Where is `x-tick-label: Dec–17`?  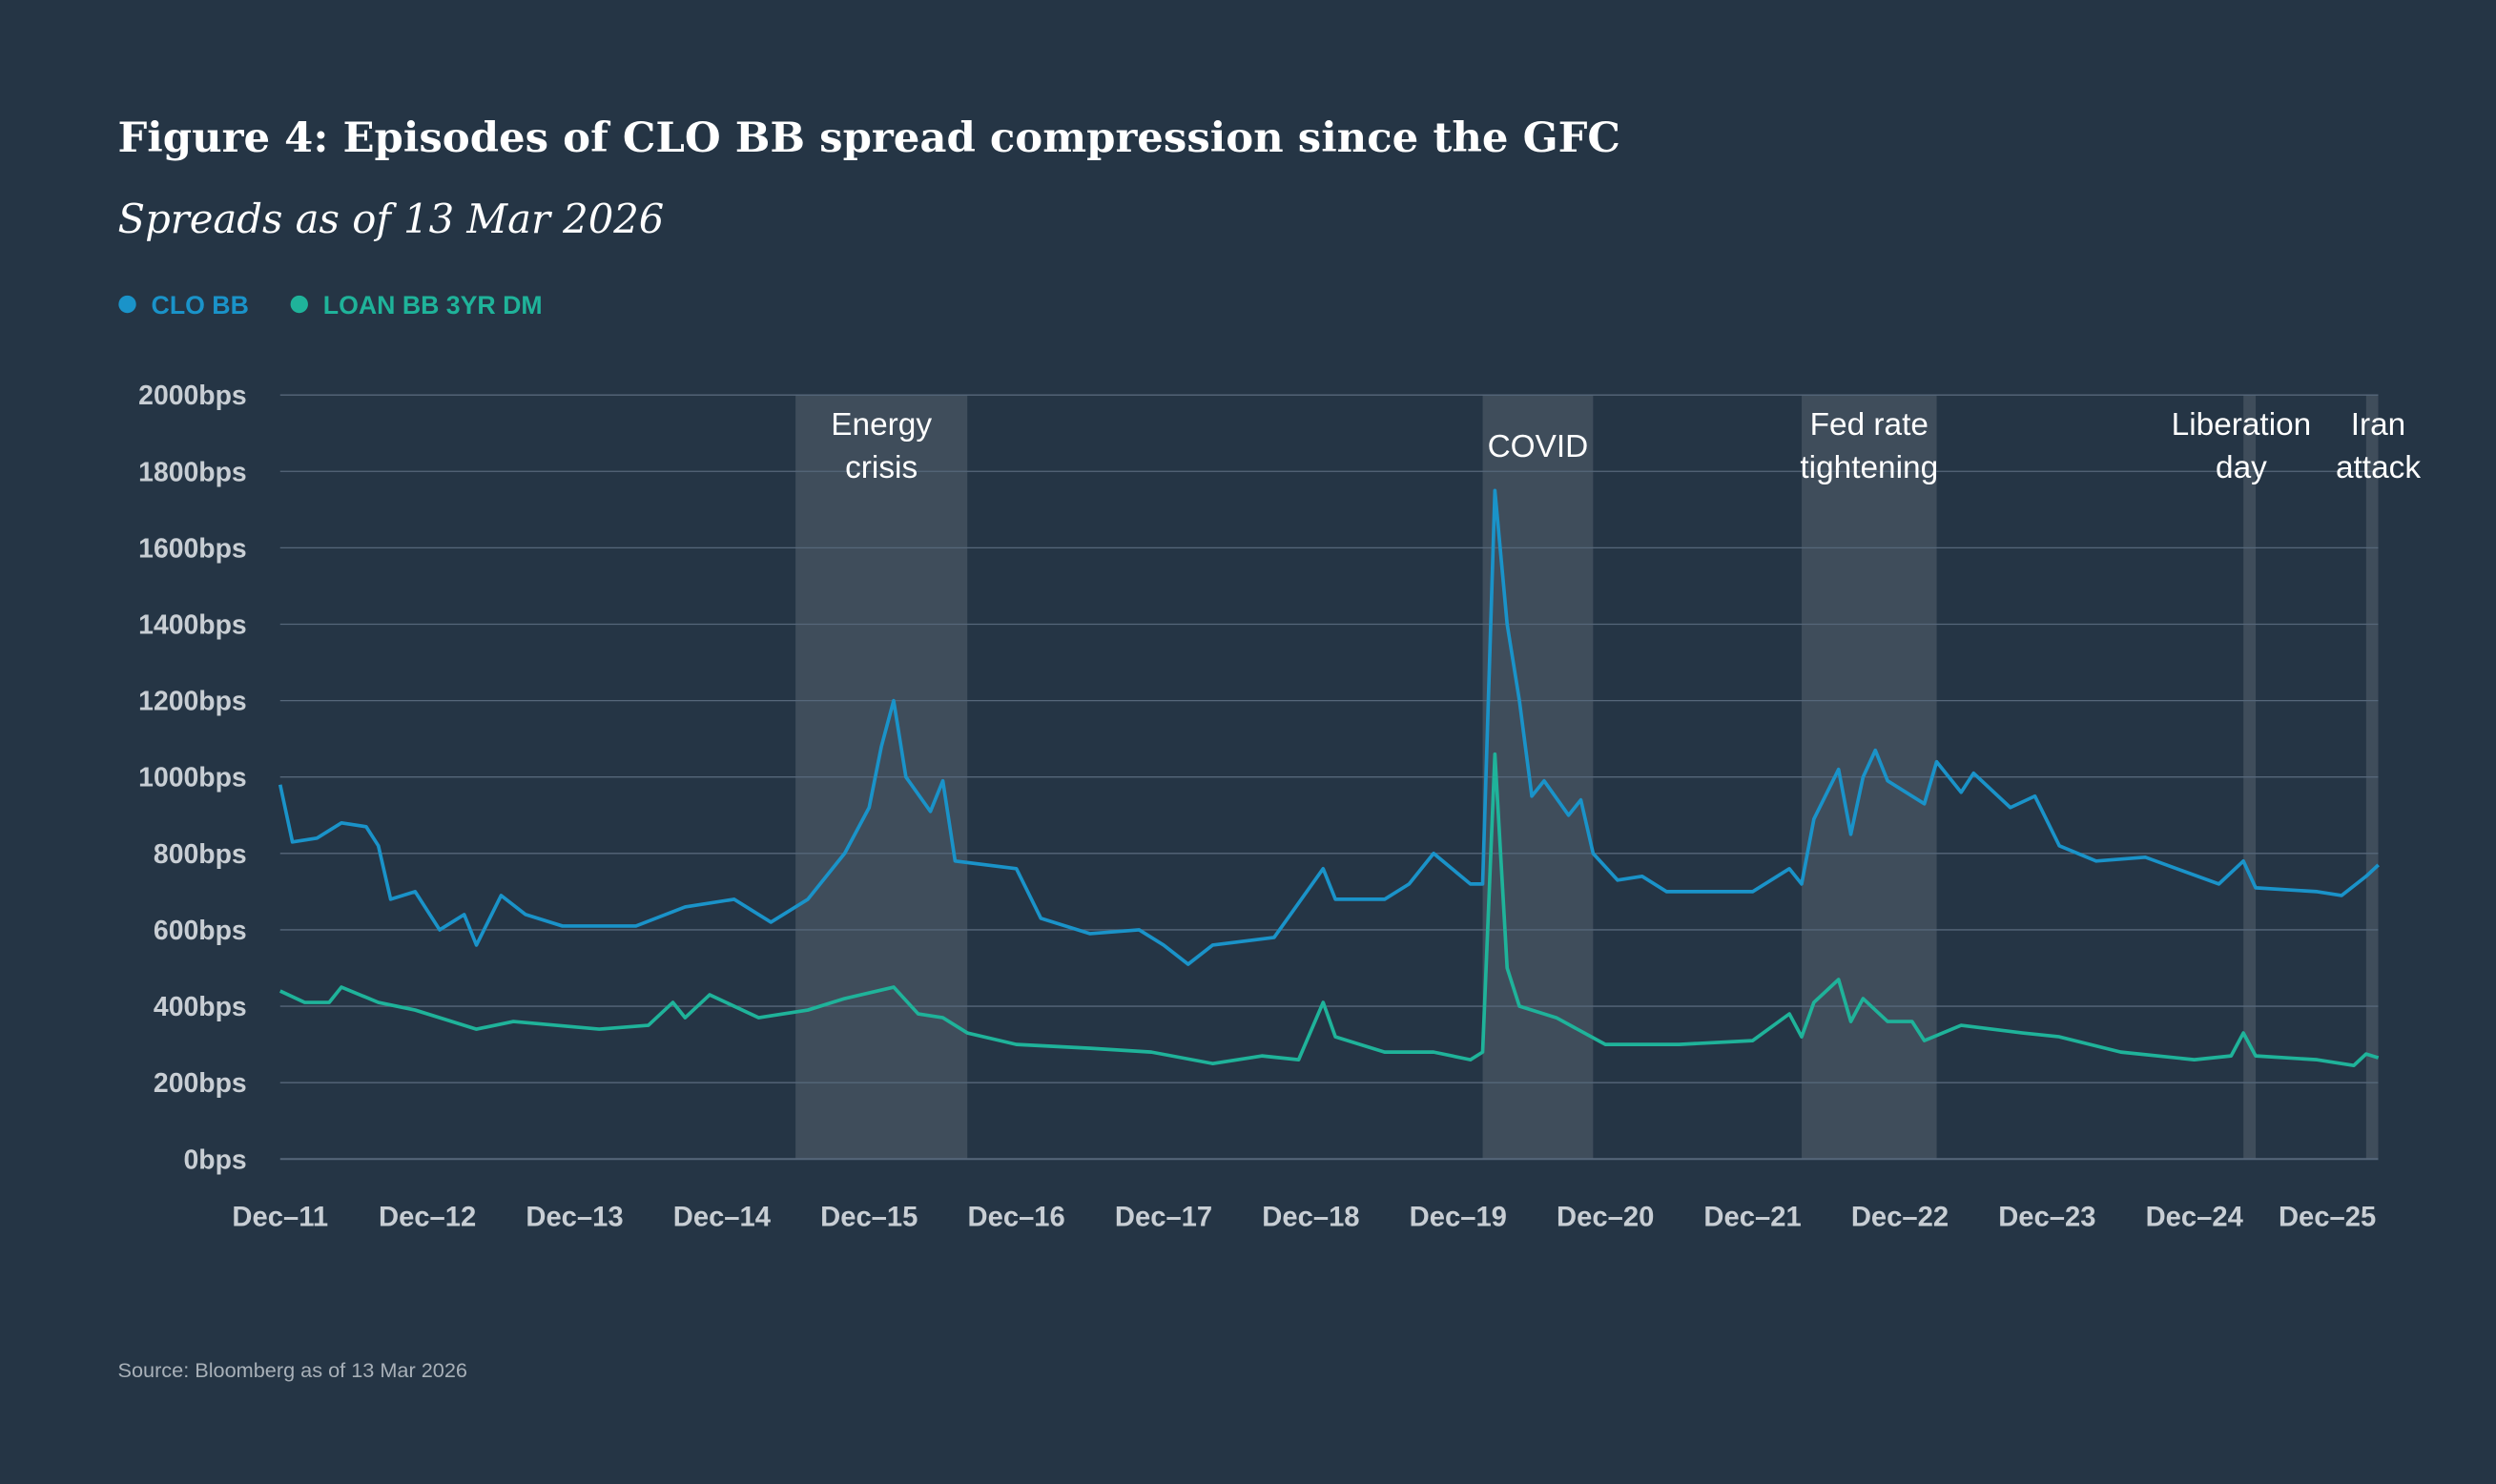 x-tick-label: Dec–17 is located at coordinates (1163, 1217).